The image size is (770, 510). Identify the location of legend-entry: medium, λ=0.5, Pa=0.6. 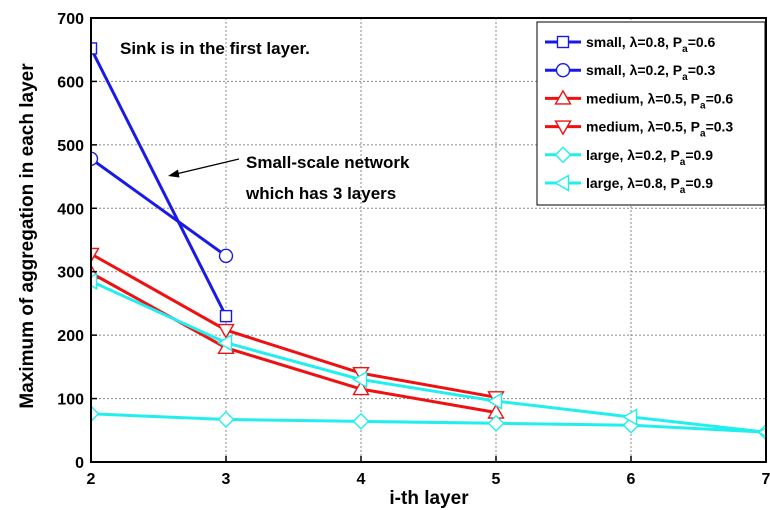
(639, 100).